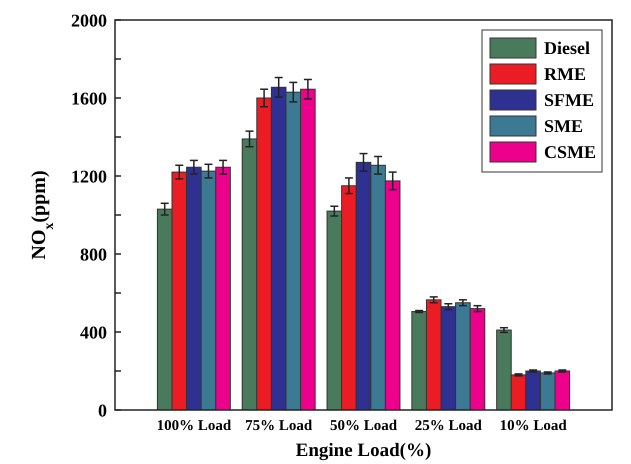 Image resolution: width=631 pixels, height=464 pixels. What do you see at coordinates (567, 48) in the screenshot?
I see `legend-label: Diesel` at bounding box center [567, 48].